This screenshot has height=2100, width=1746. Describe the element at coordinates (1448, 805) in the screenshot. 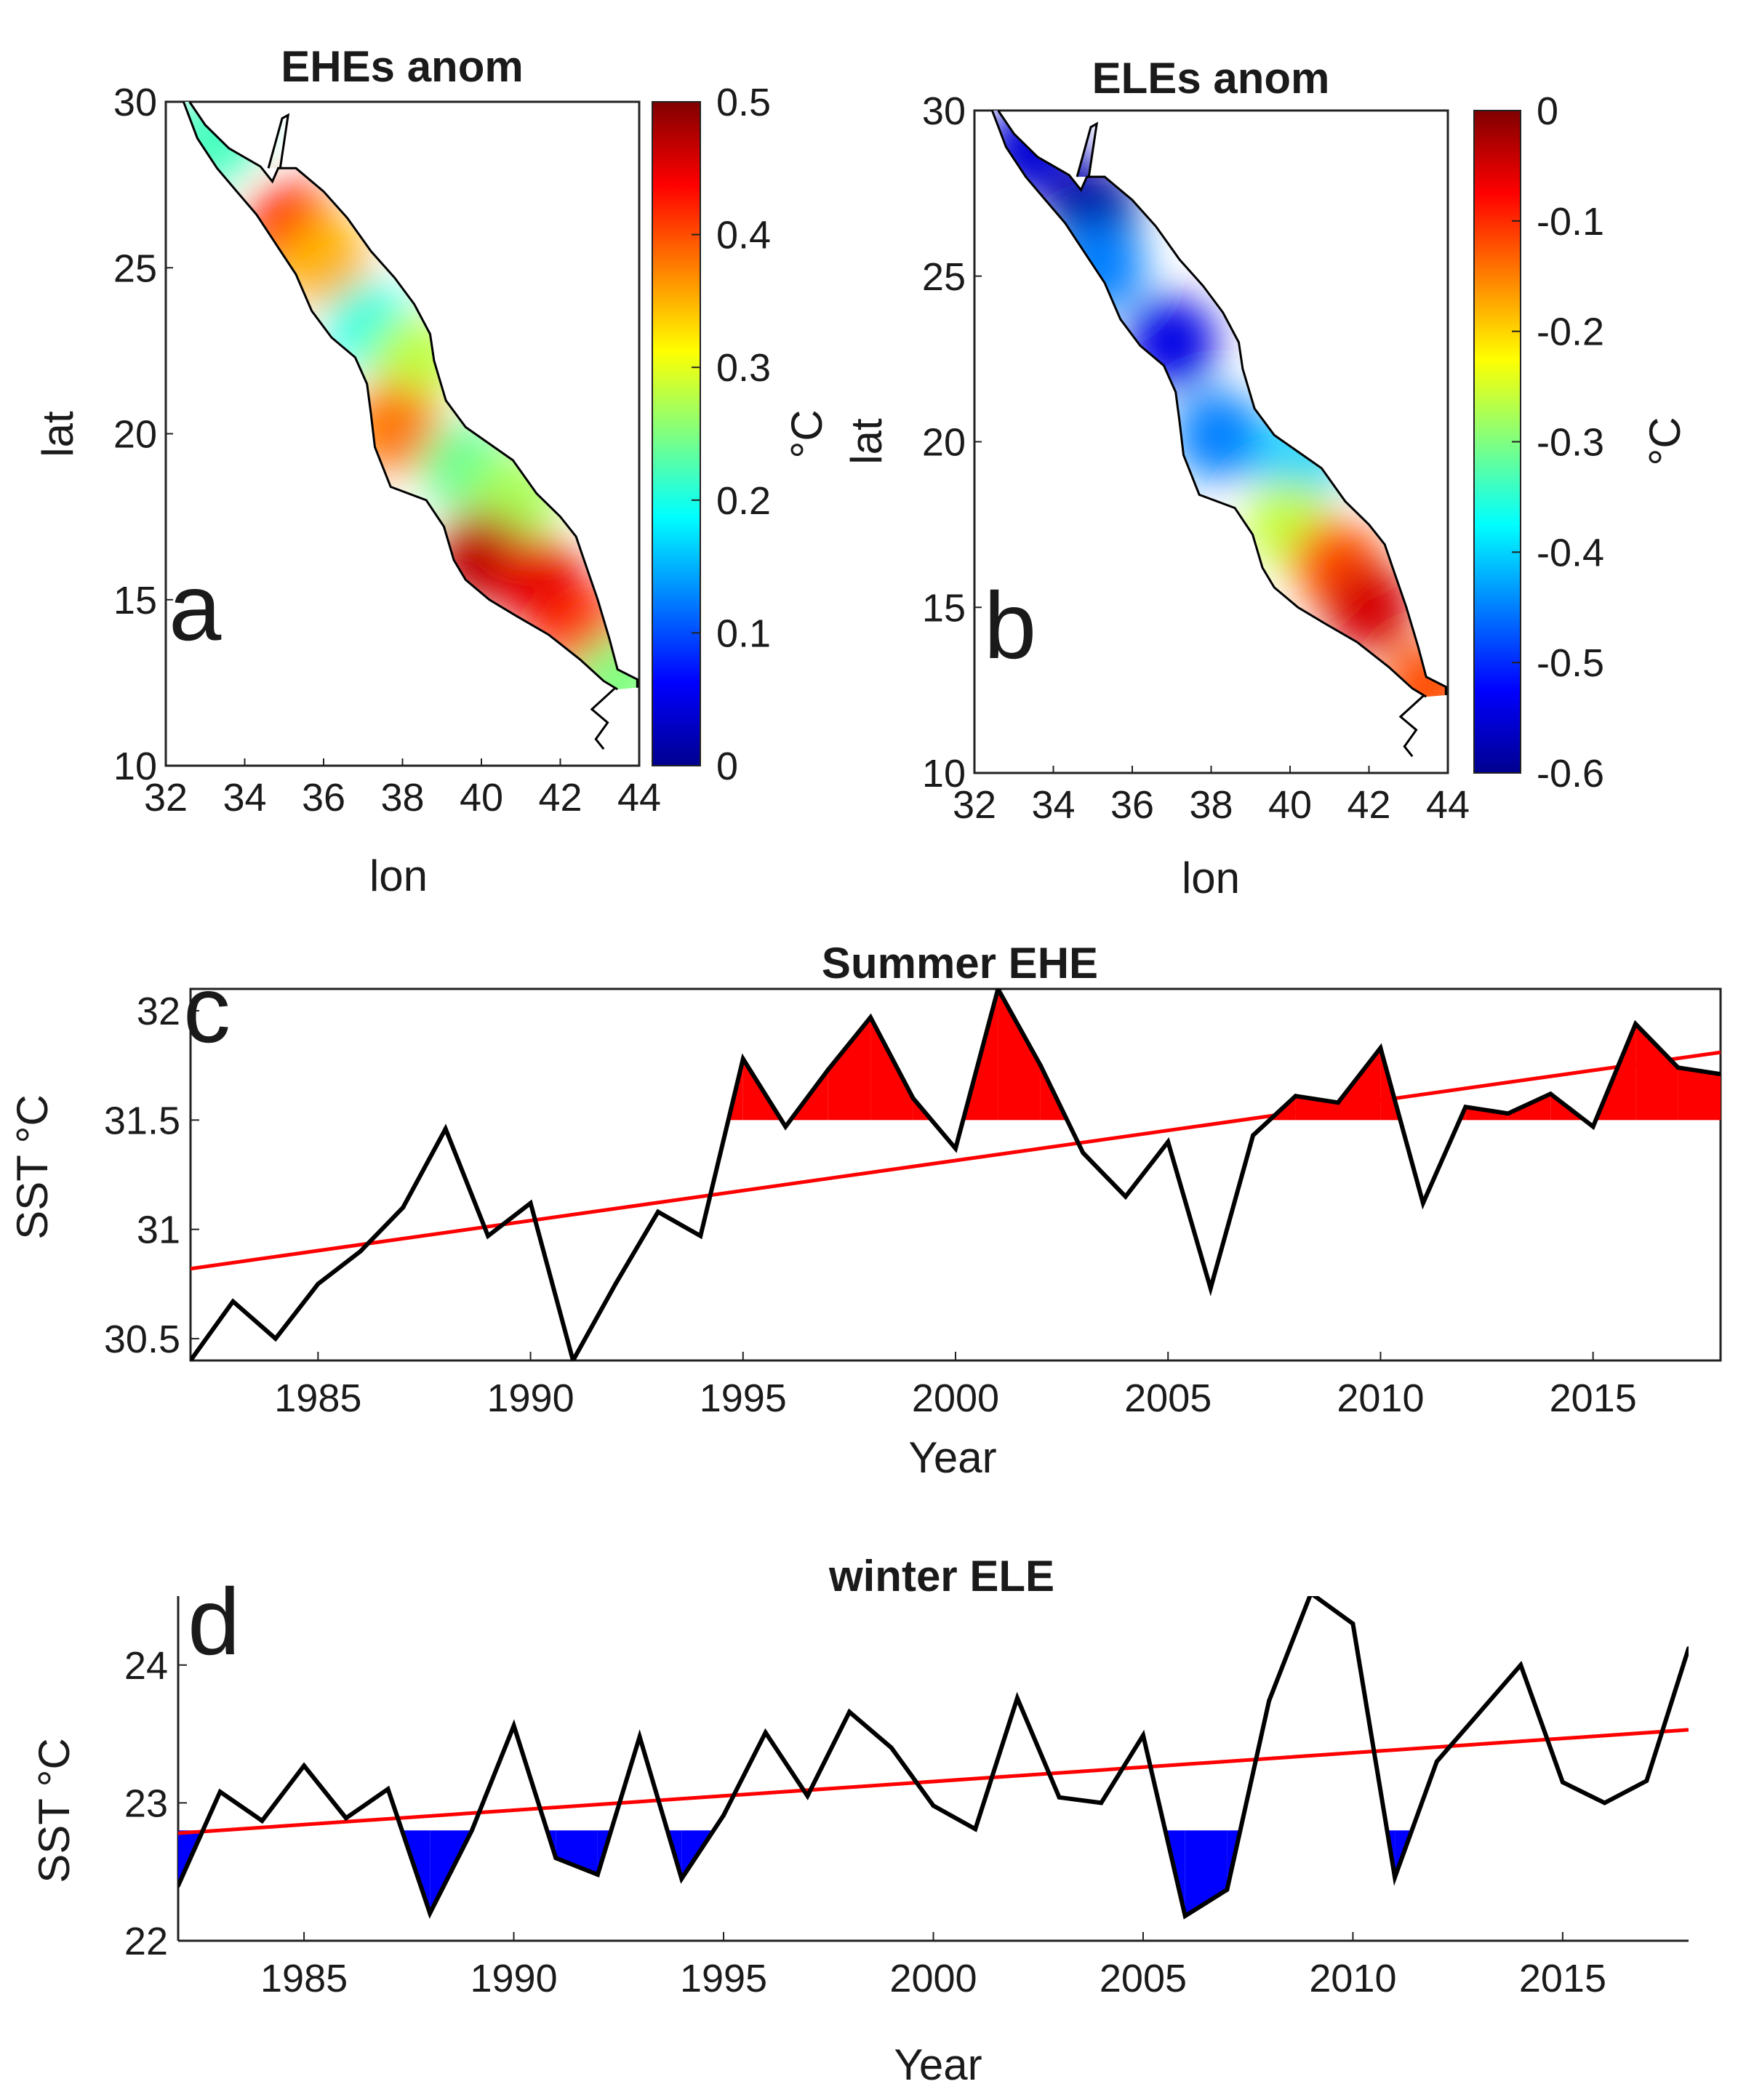

I see `x-tick-label: 44` at that location.